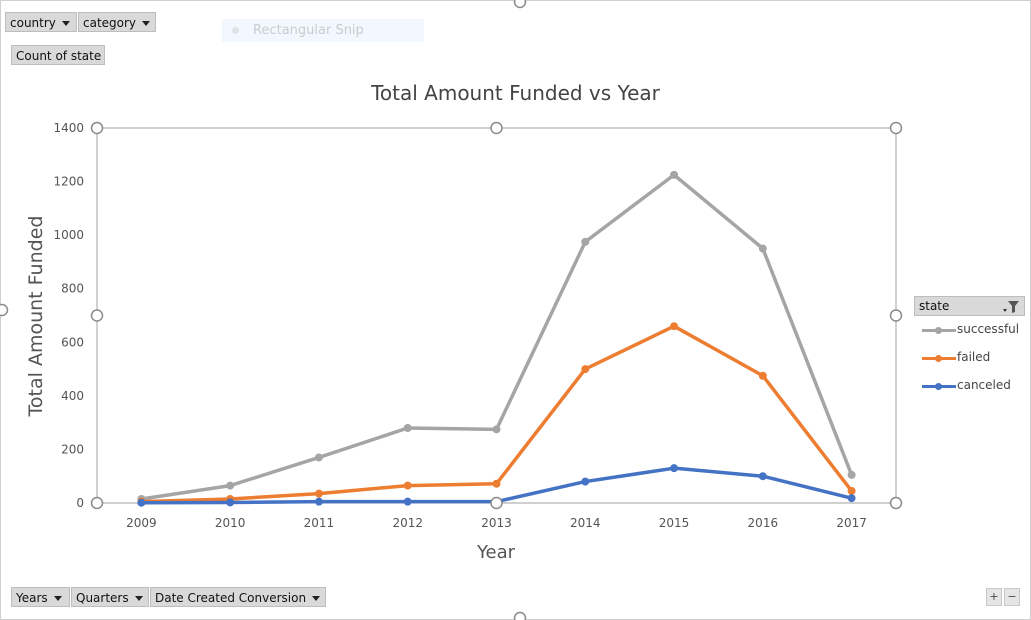 Image resolution: width=1031 pixels, height=620 pixels. Describe the element at coordinates (974, 357) in the screenshot. I see `legend-label-failed: failed` at that location.